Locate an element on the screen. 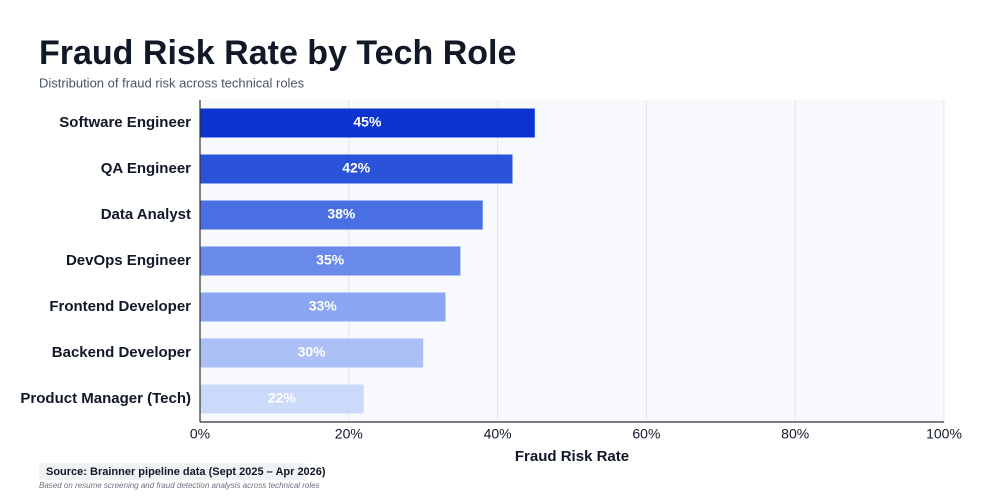 Image resolution: width=1000 pixels, height=500 pixels. value-label: 38% is located at coordinates (341, 214).